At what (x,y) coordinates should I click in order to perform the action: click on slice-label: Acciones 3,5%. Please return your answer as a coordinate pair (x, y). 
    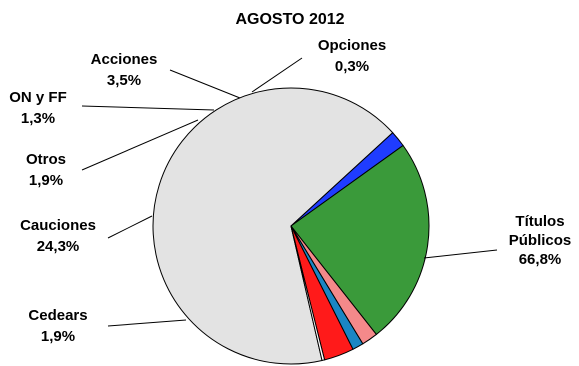
    Looking at the image, I should click on (124, 70).